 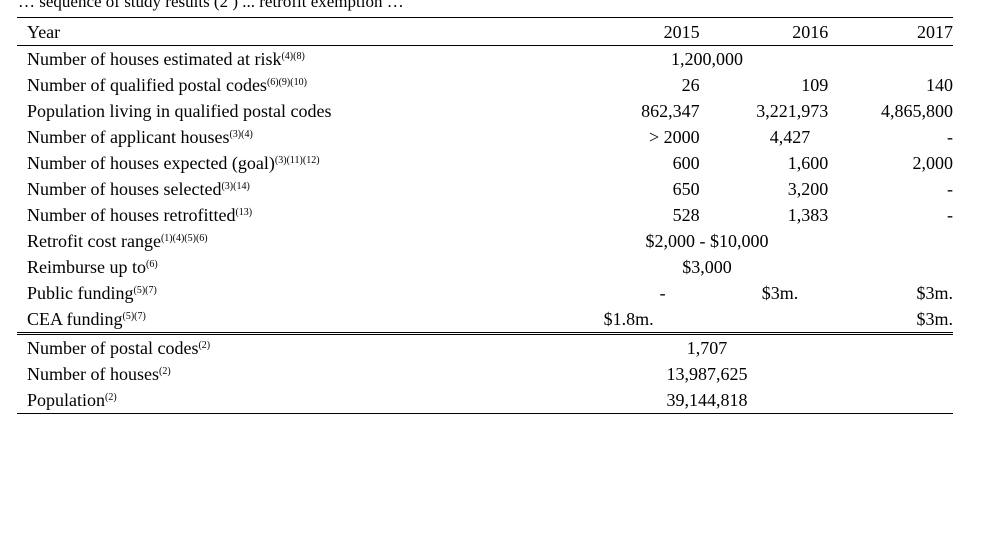 I want to click on value-2015: 26, so click(x=690, y=85).